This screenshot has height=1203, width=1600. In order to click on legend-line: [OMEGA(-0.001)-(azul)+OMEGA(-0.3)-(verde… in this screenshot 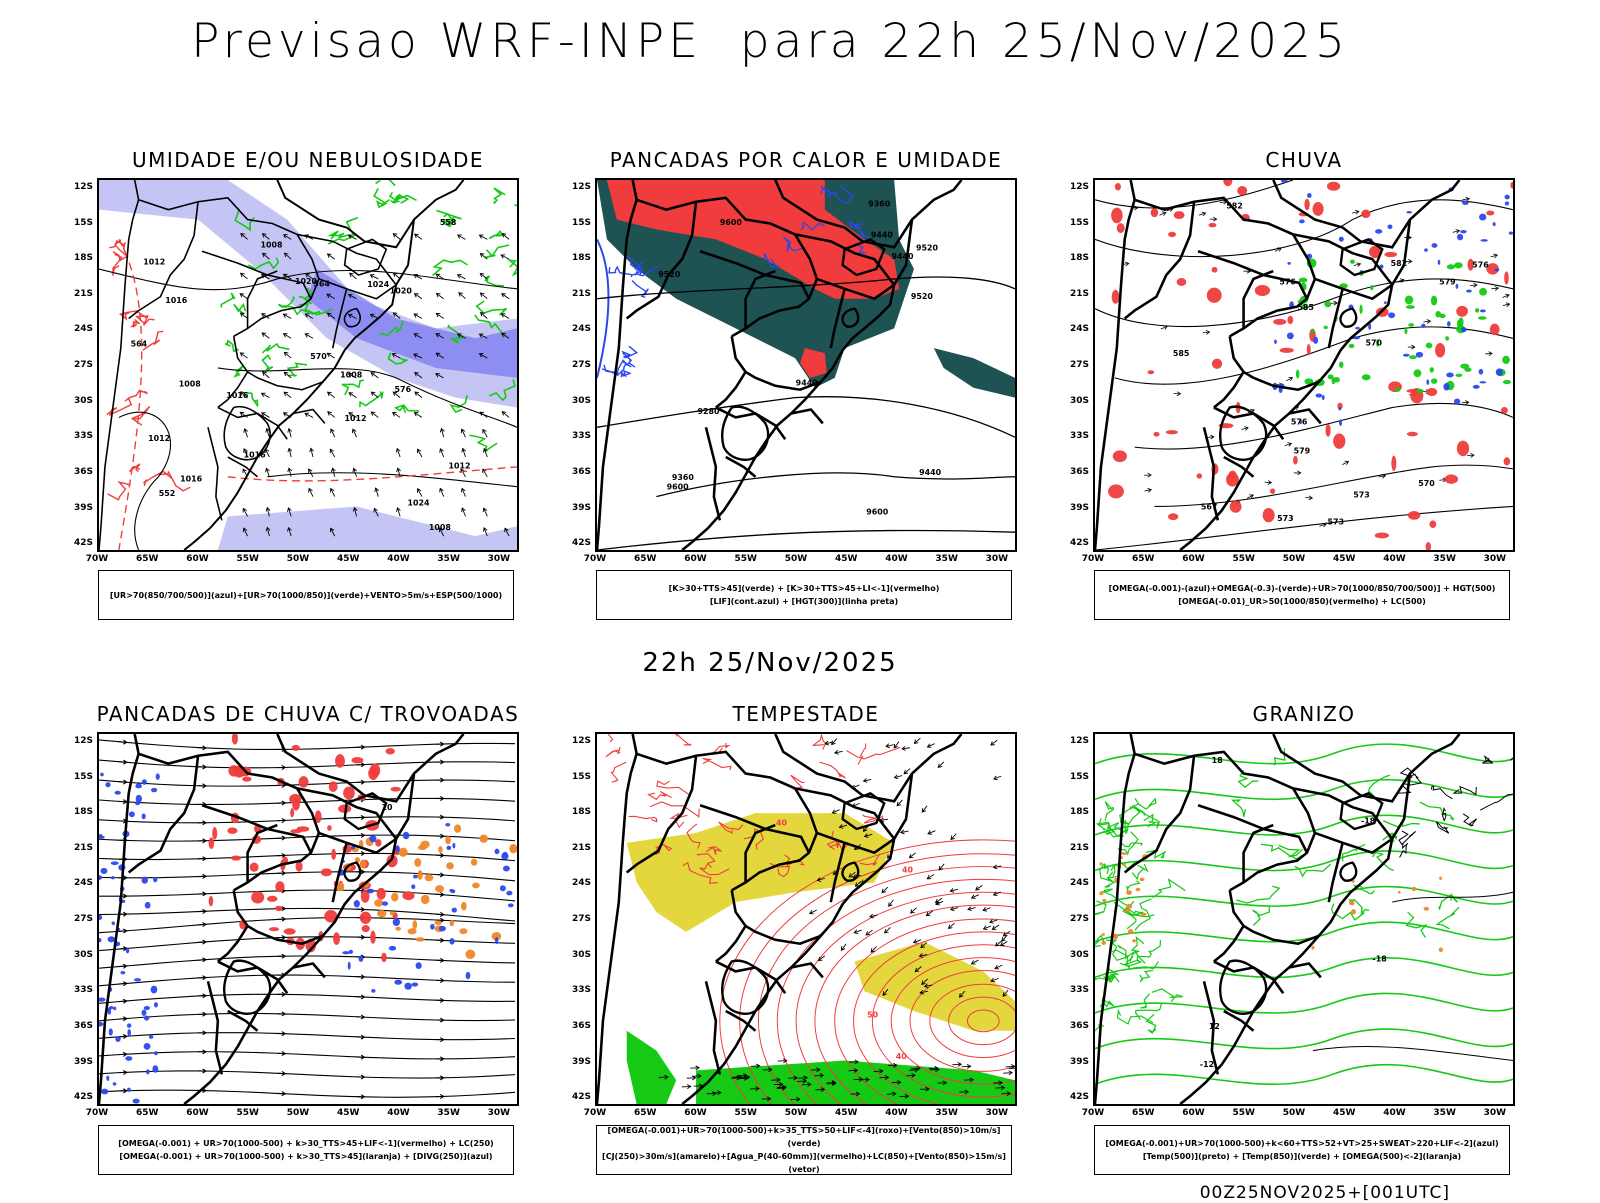, I will do `click(1302, 588)`.